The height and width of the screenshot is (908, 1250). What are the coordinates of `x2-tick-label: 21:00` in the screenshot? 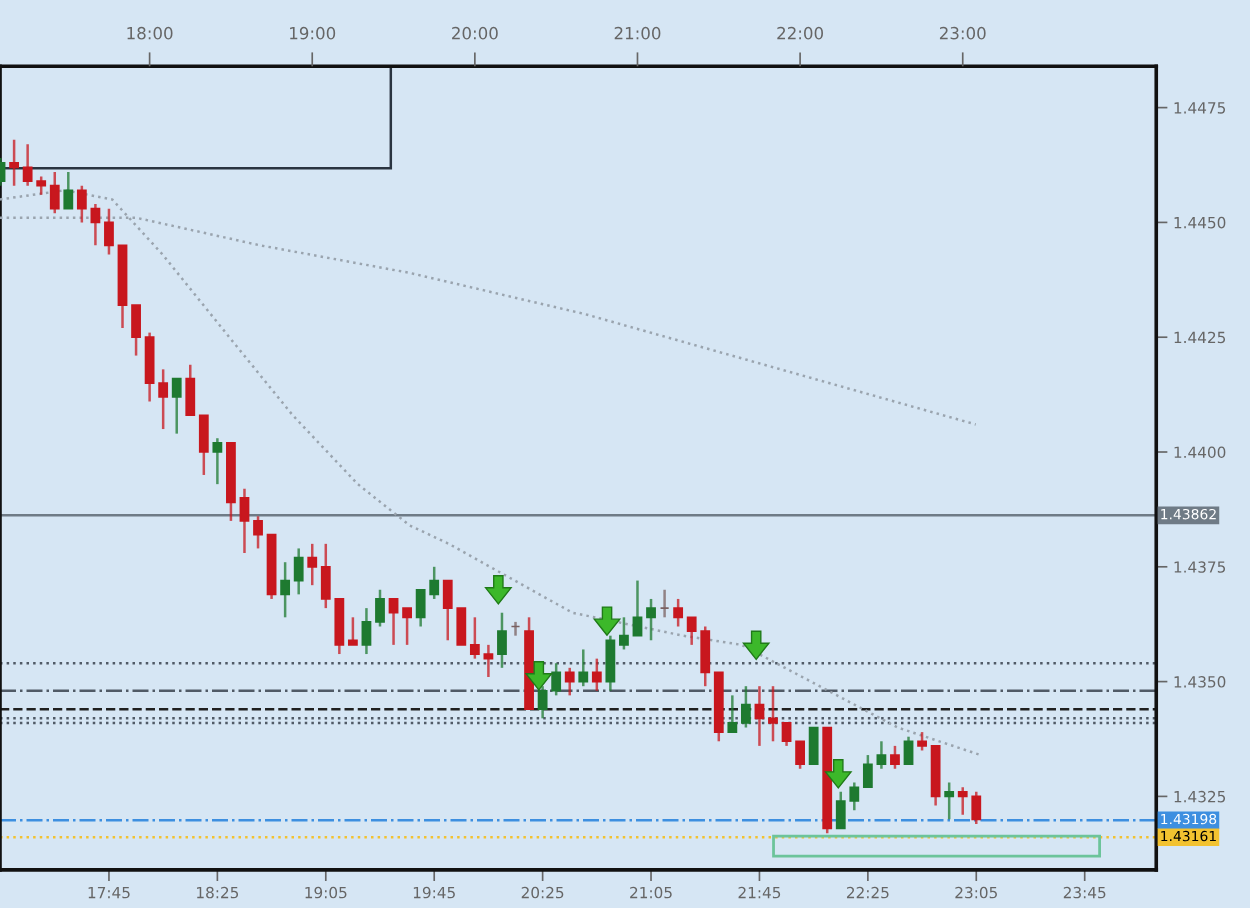 It's located at (637, 33).